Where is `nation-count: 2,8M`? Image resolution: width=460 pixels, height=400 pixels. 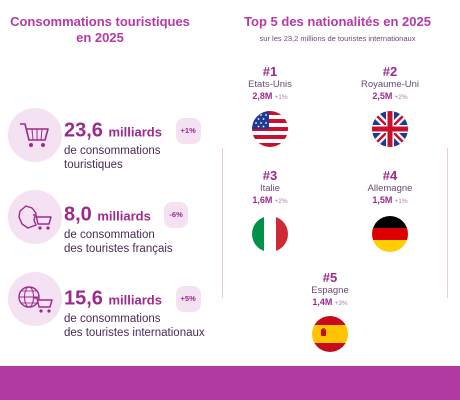
nation-count: 2,8M is located at coordinates (262, 96).